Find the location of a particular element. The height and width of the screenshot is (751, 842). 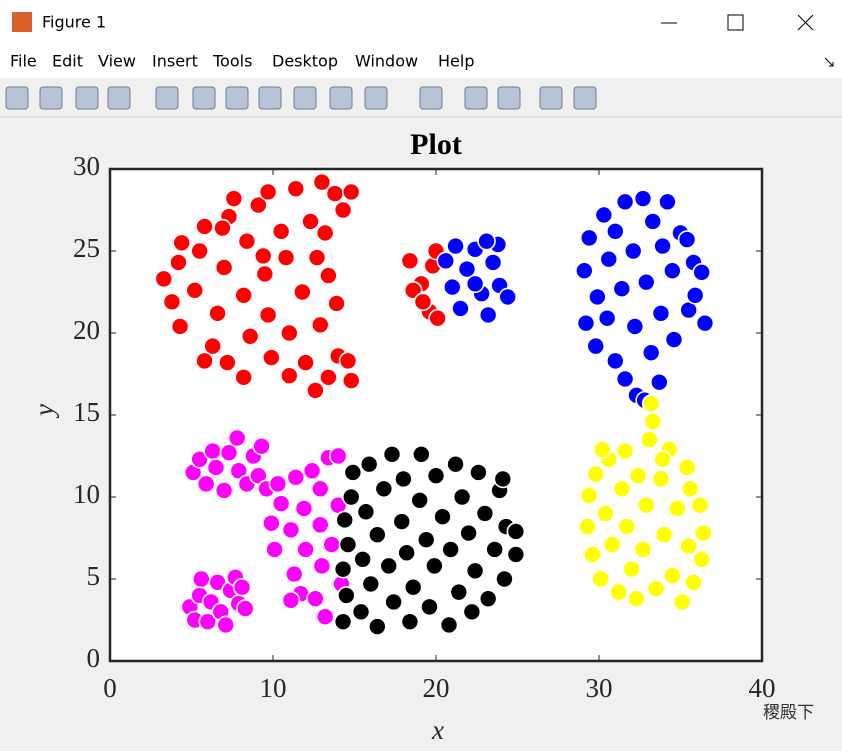

menu-item: Edit is located at coordinates (67, 61).